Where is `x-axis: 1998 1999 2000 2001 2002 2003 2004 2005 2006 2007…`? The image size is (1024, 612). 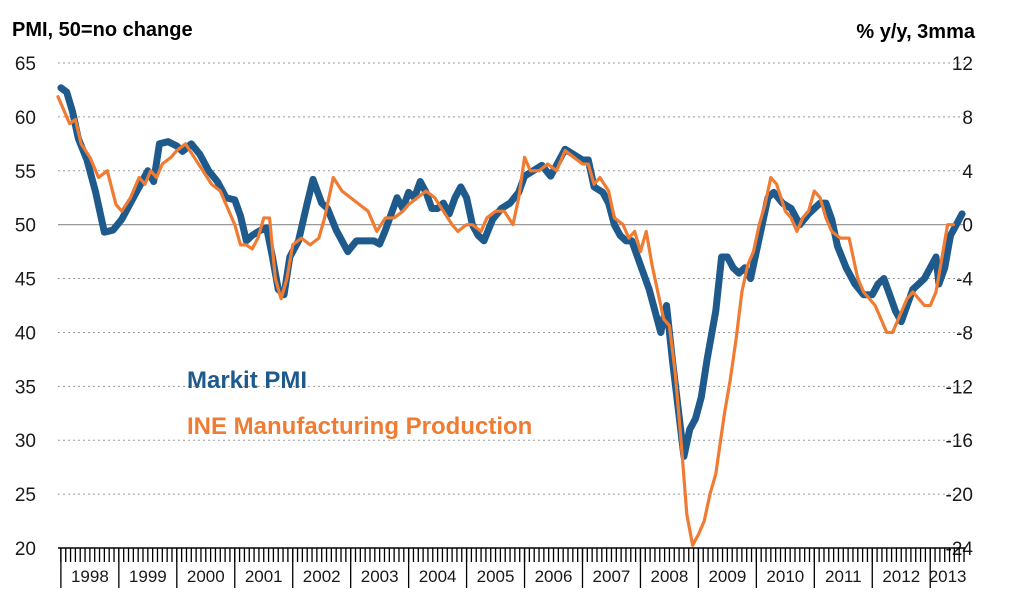
x-axis: 1998 1999 2000 2001 2002 2003 2004 2005 2006 2007… is located at coordinates (512, 567).